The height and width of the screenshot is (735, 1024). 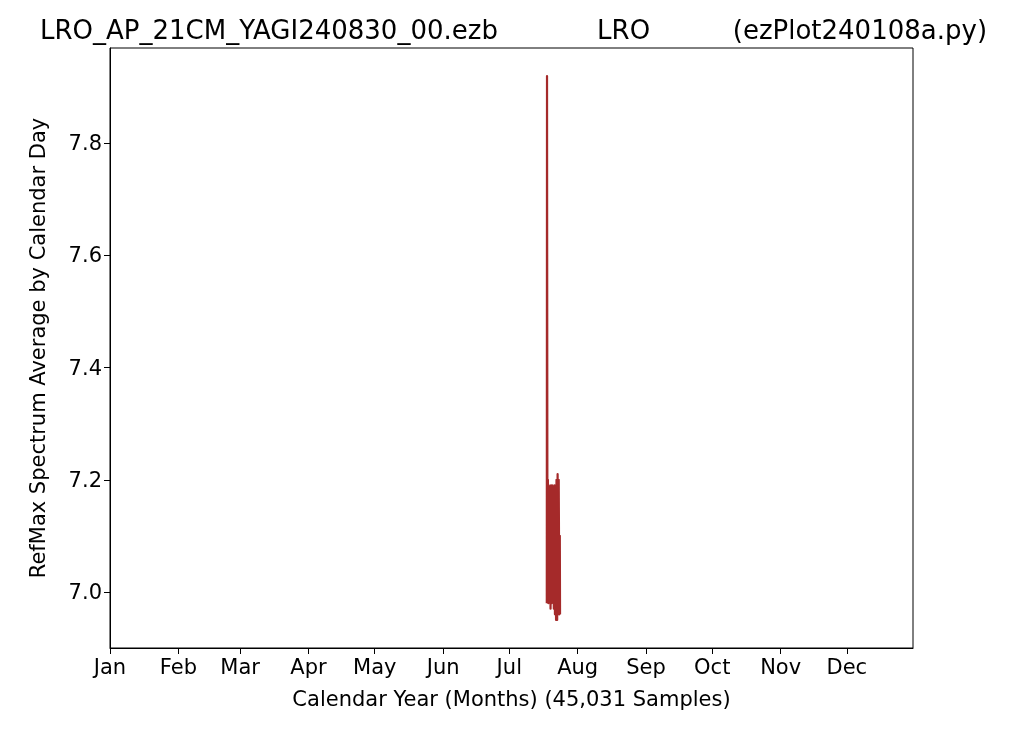 What do you see at coordinates (712, 666) in the screenshot?
I see `x-tick-label: Oct` at bounding box center [712, 666].